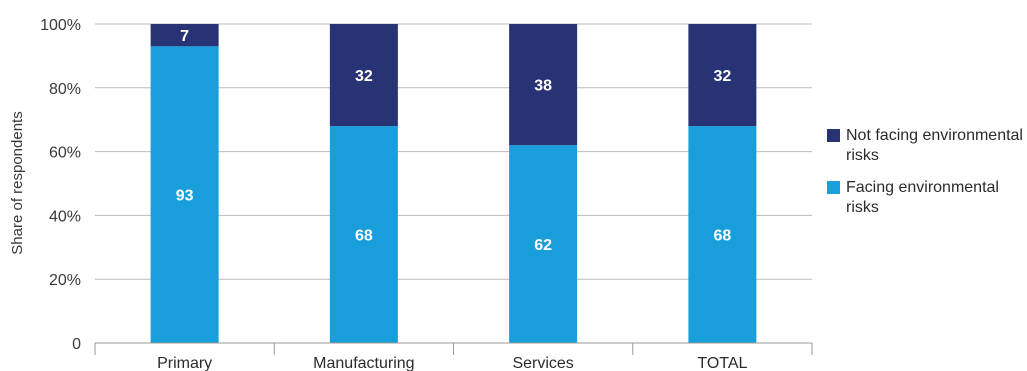 Image resolution: width=1027 pixels, height=371 pixels. I want to click on legend-item-not-facing: Not facing environmental risks, so click(927, 146).